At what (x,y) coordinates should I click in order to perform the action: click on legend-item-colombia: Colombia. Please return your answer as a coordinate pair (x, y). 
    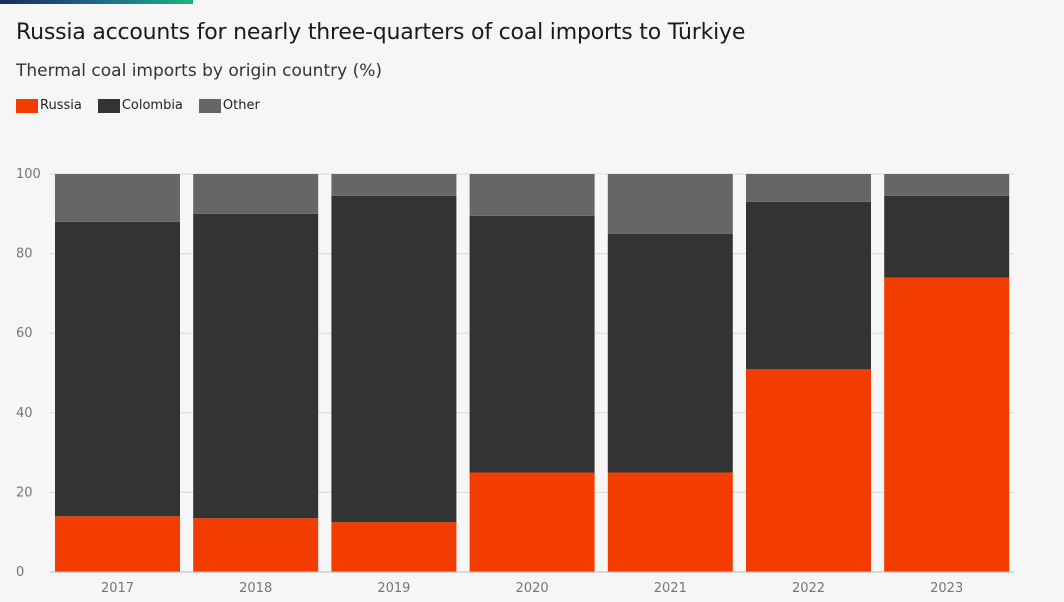
    Looking at the image, I should click on (140, 105).